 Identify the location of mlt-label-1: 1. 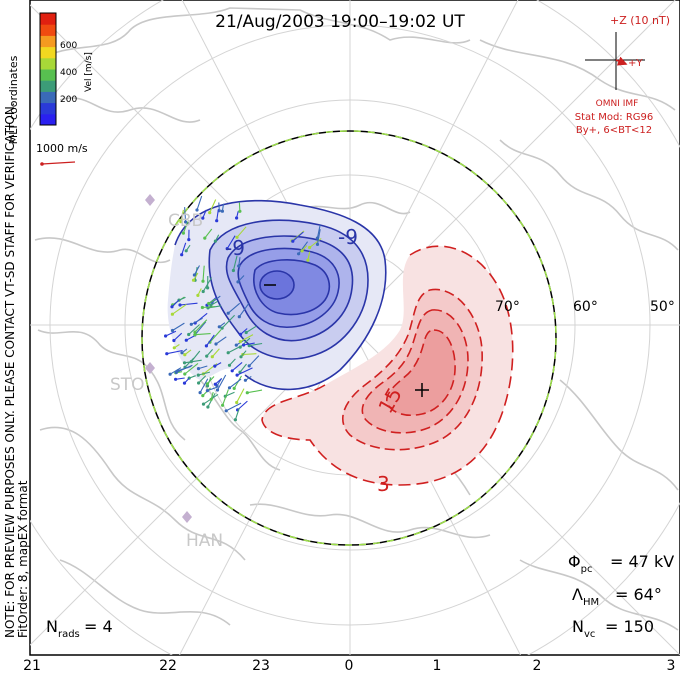
(437, 666).